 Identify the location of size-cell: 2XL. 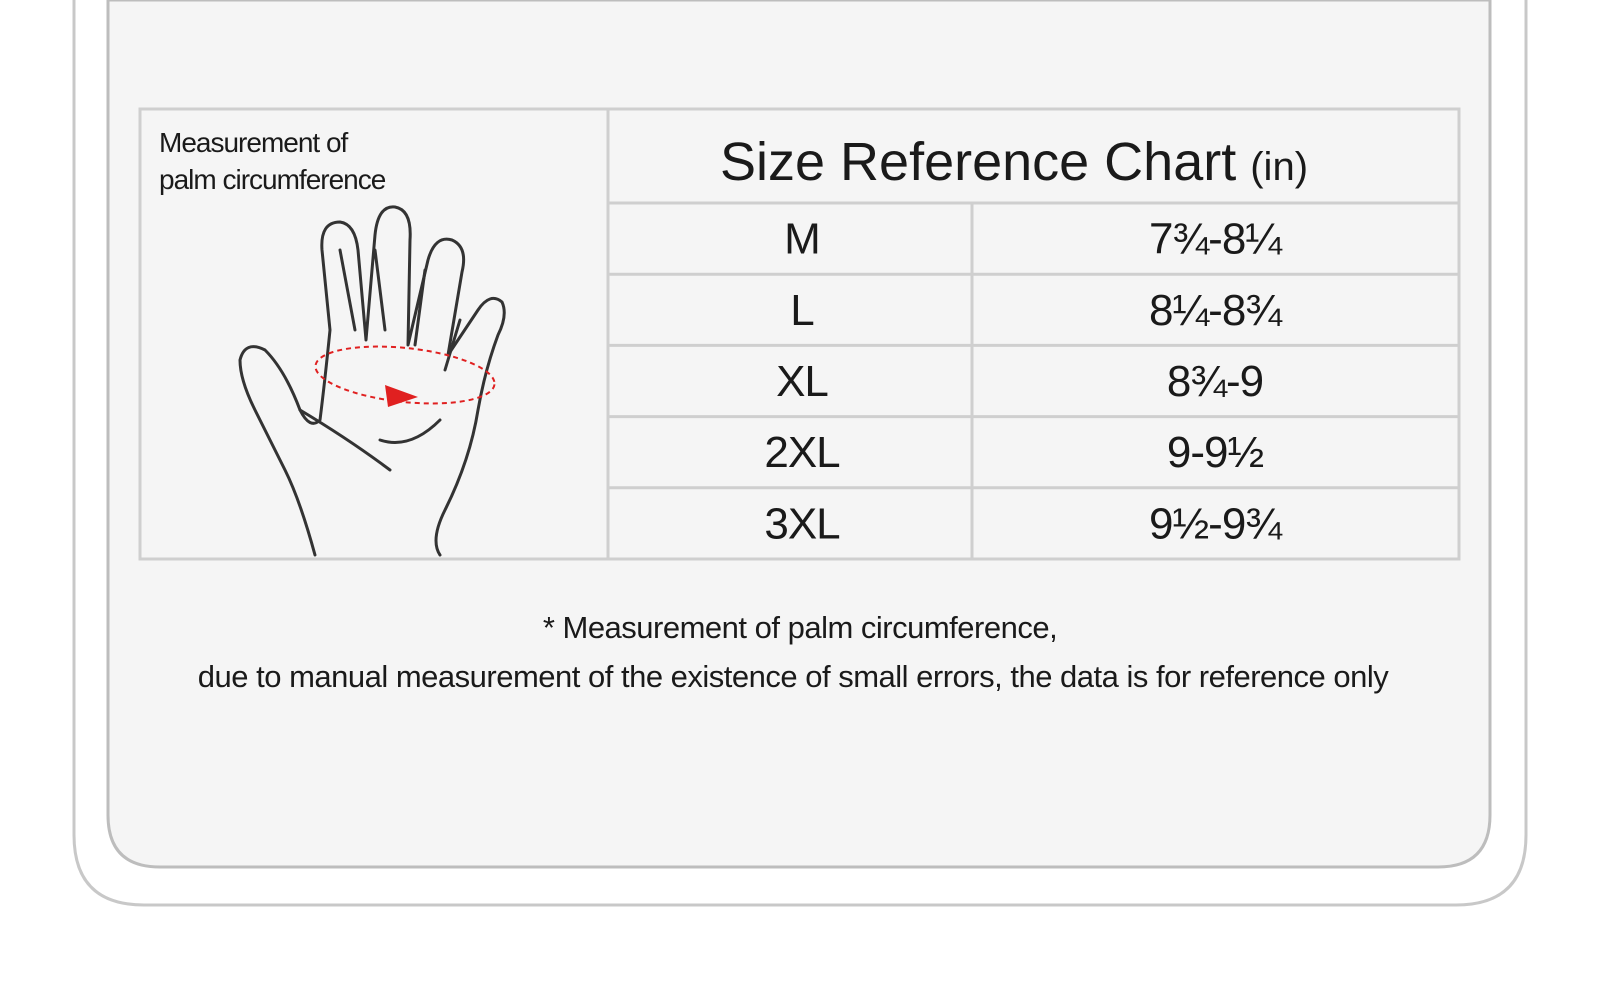
(802, 452).